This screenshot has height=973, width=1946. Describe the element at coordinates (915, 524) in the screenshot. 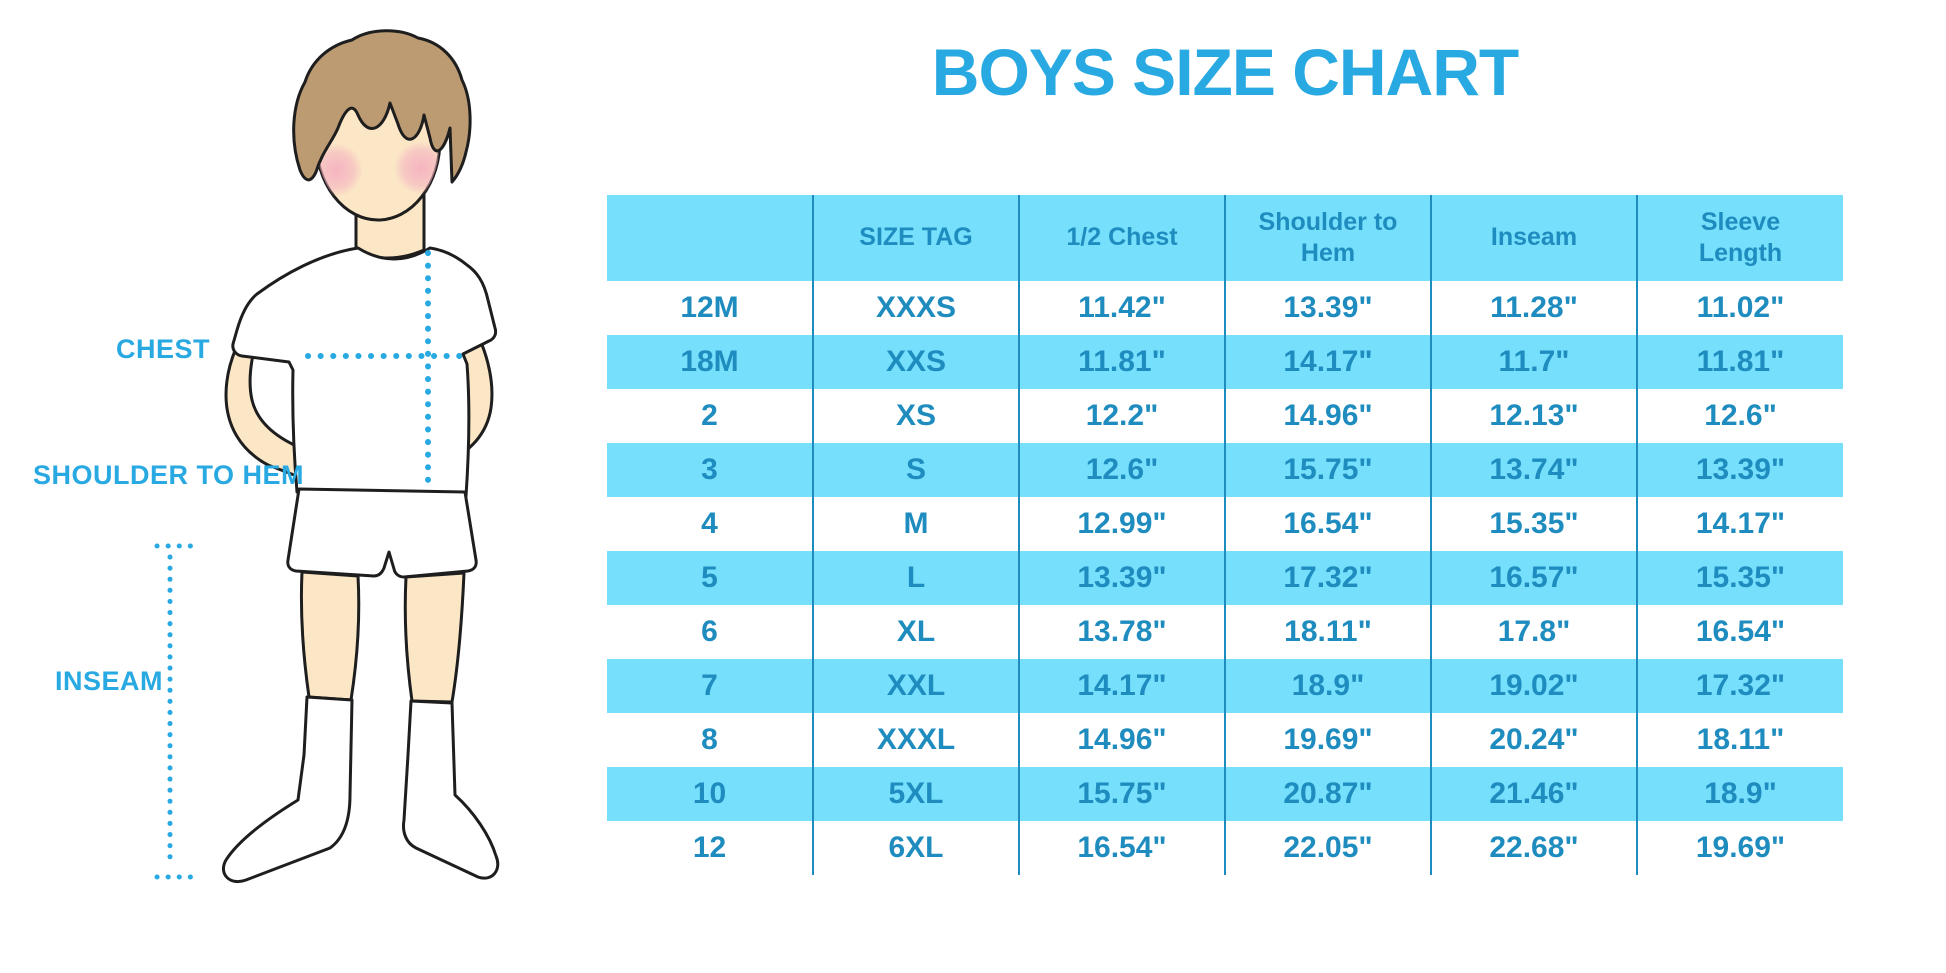

I see `size-tag-cell: M` at that location.